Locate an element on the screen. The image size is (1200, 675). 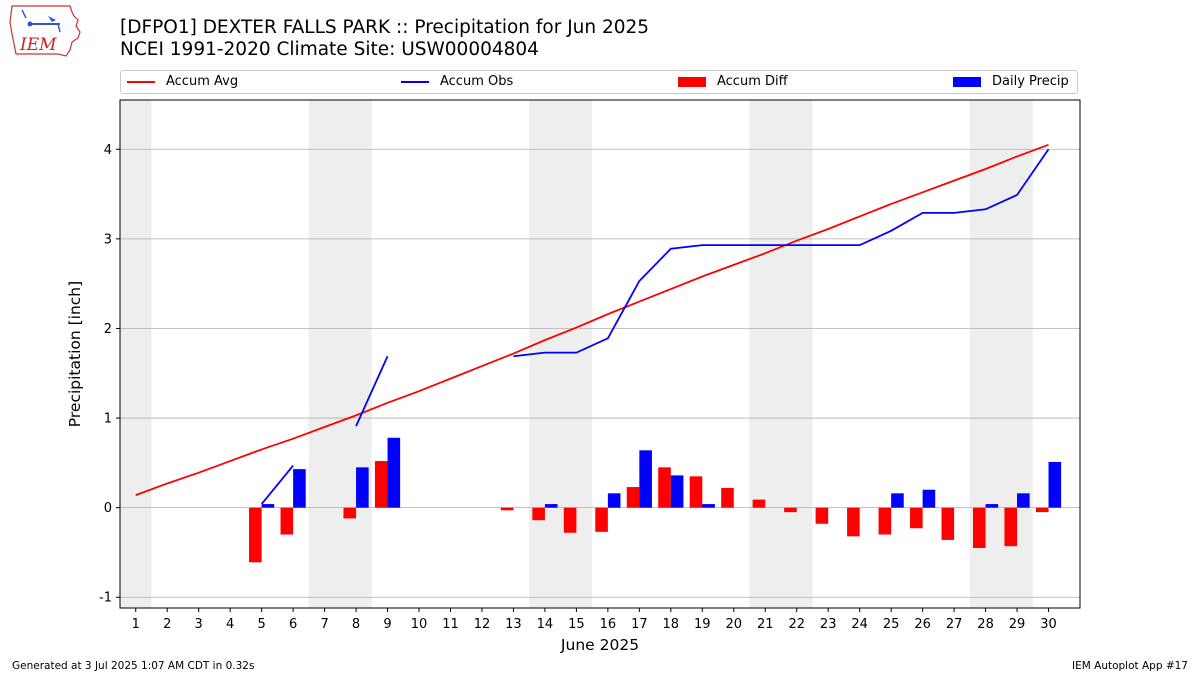
y-axis-label: Precipitation [inch] is located at coordinates (75, 354).